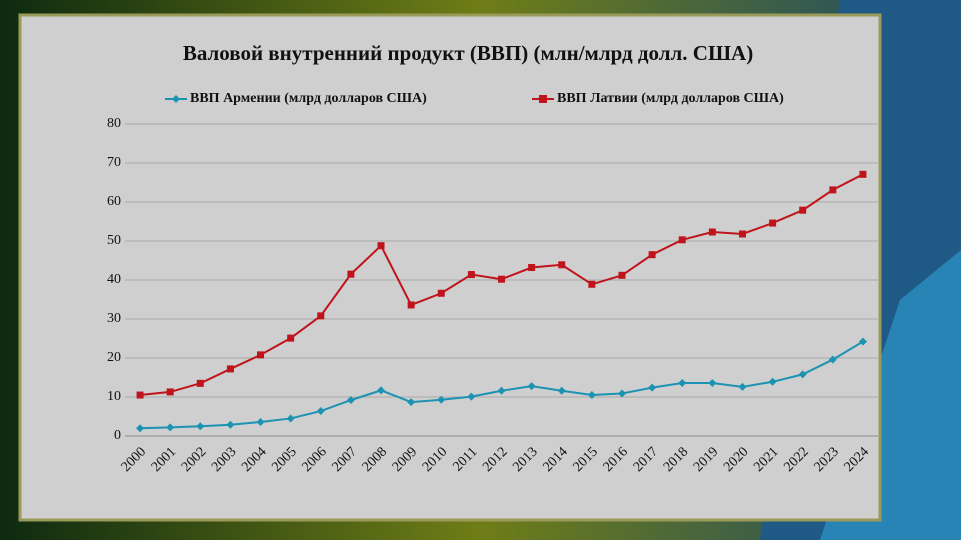  I want to click on y-tick-label: 10, so click(114, 396).